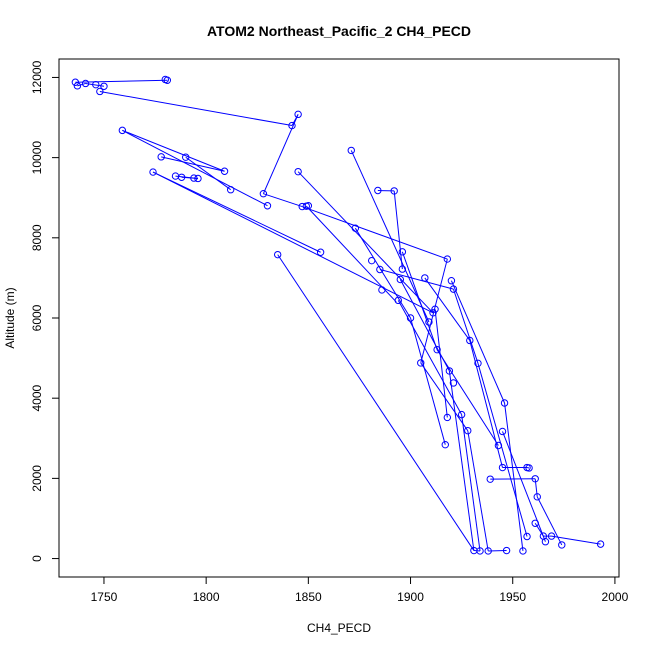 The height and width of the screenshot is (650, 650). Describe the element at coordinates (37, 237) in the screenshot. I see `y-tick-label: 8000` at that location.